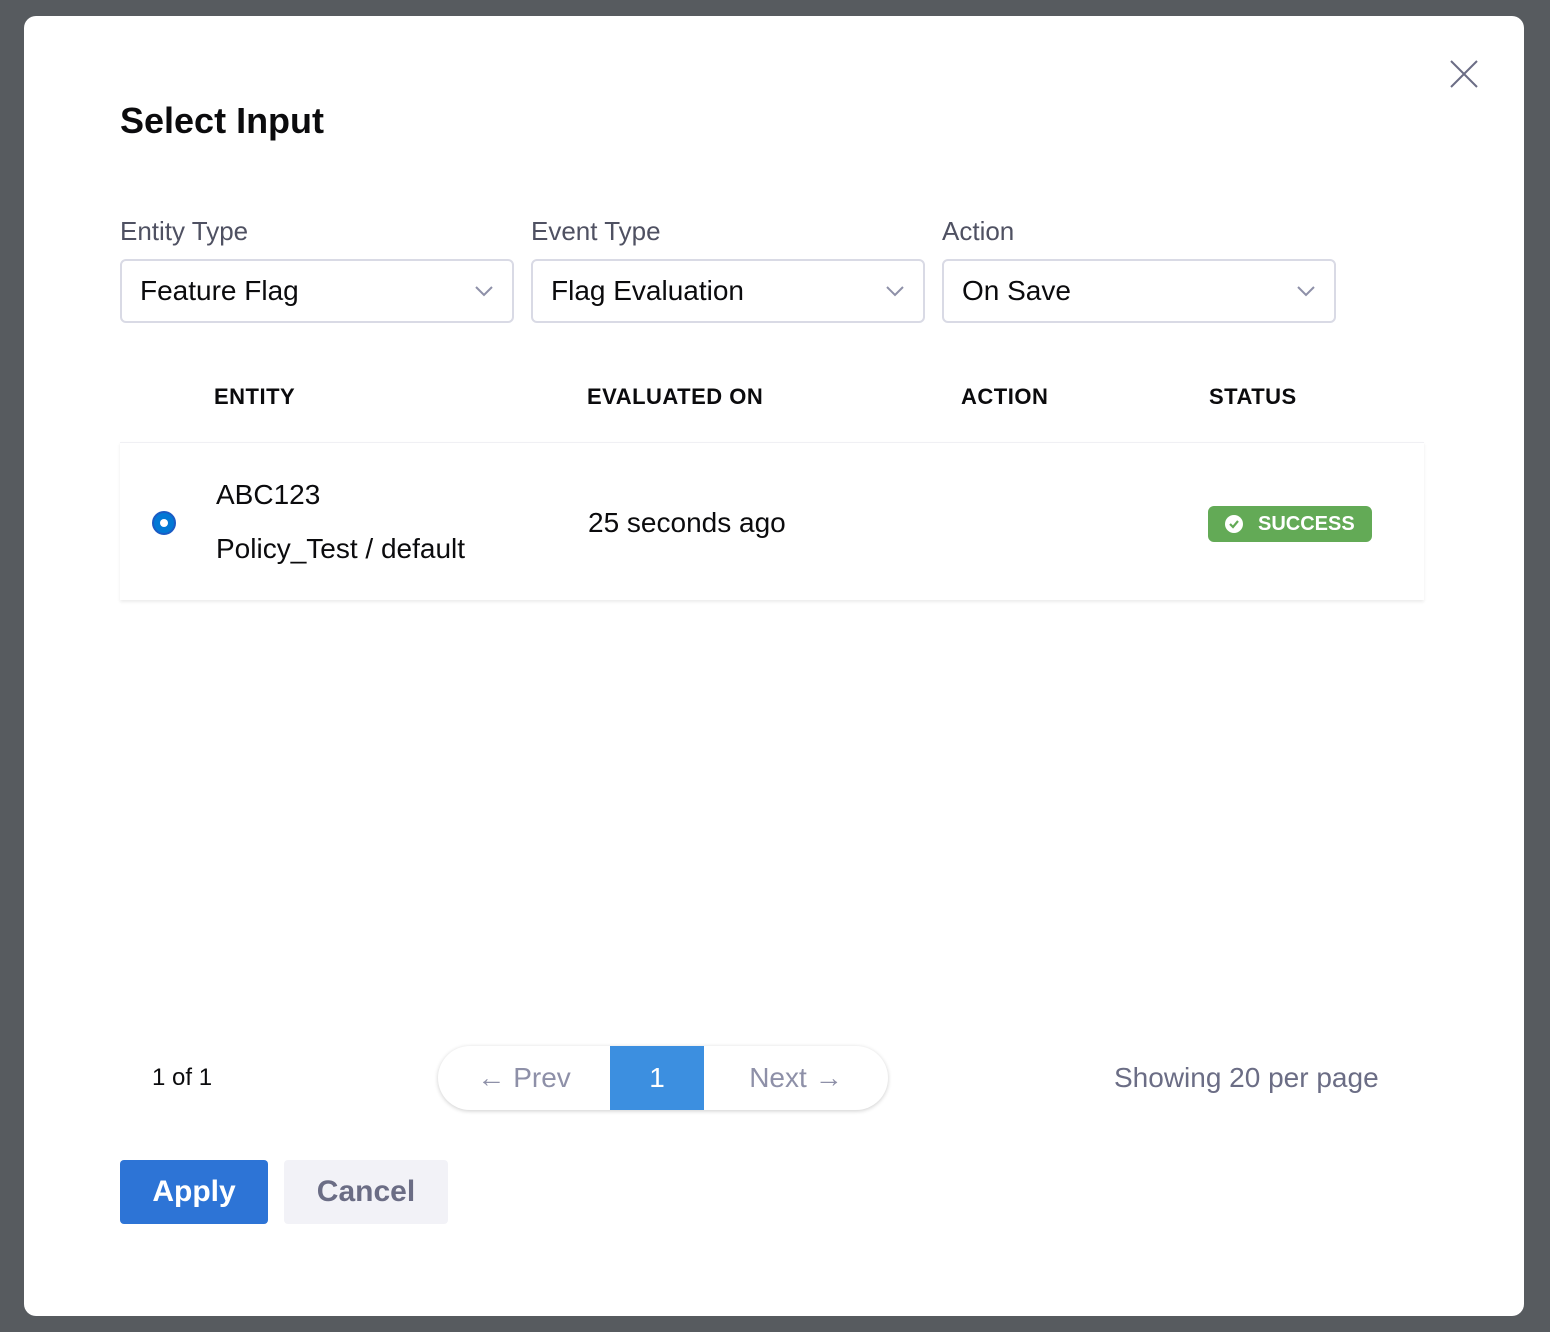  What do you see at coordinates (596, 231) in the screenshot?
I see `event-type-label: Event Type` at bounding box center [596, 231].